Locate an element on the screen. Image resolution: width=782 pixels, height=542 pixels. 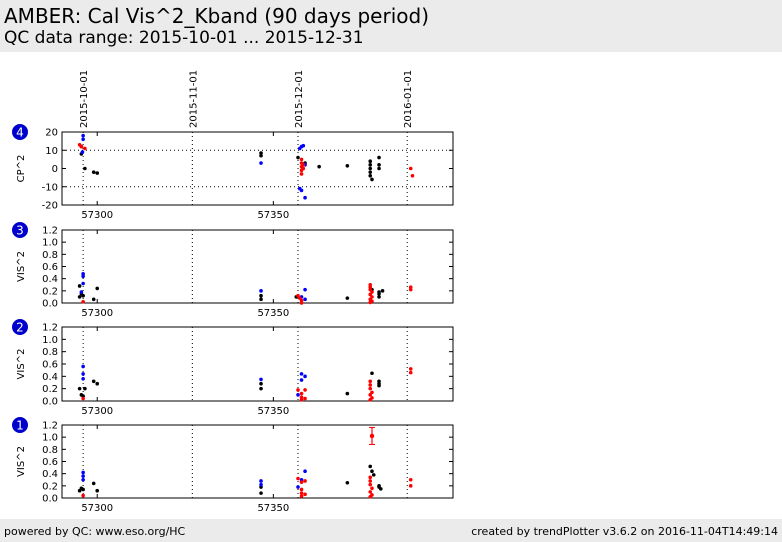
panel-number: 2 is located at coordinates (20, 328).